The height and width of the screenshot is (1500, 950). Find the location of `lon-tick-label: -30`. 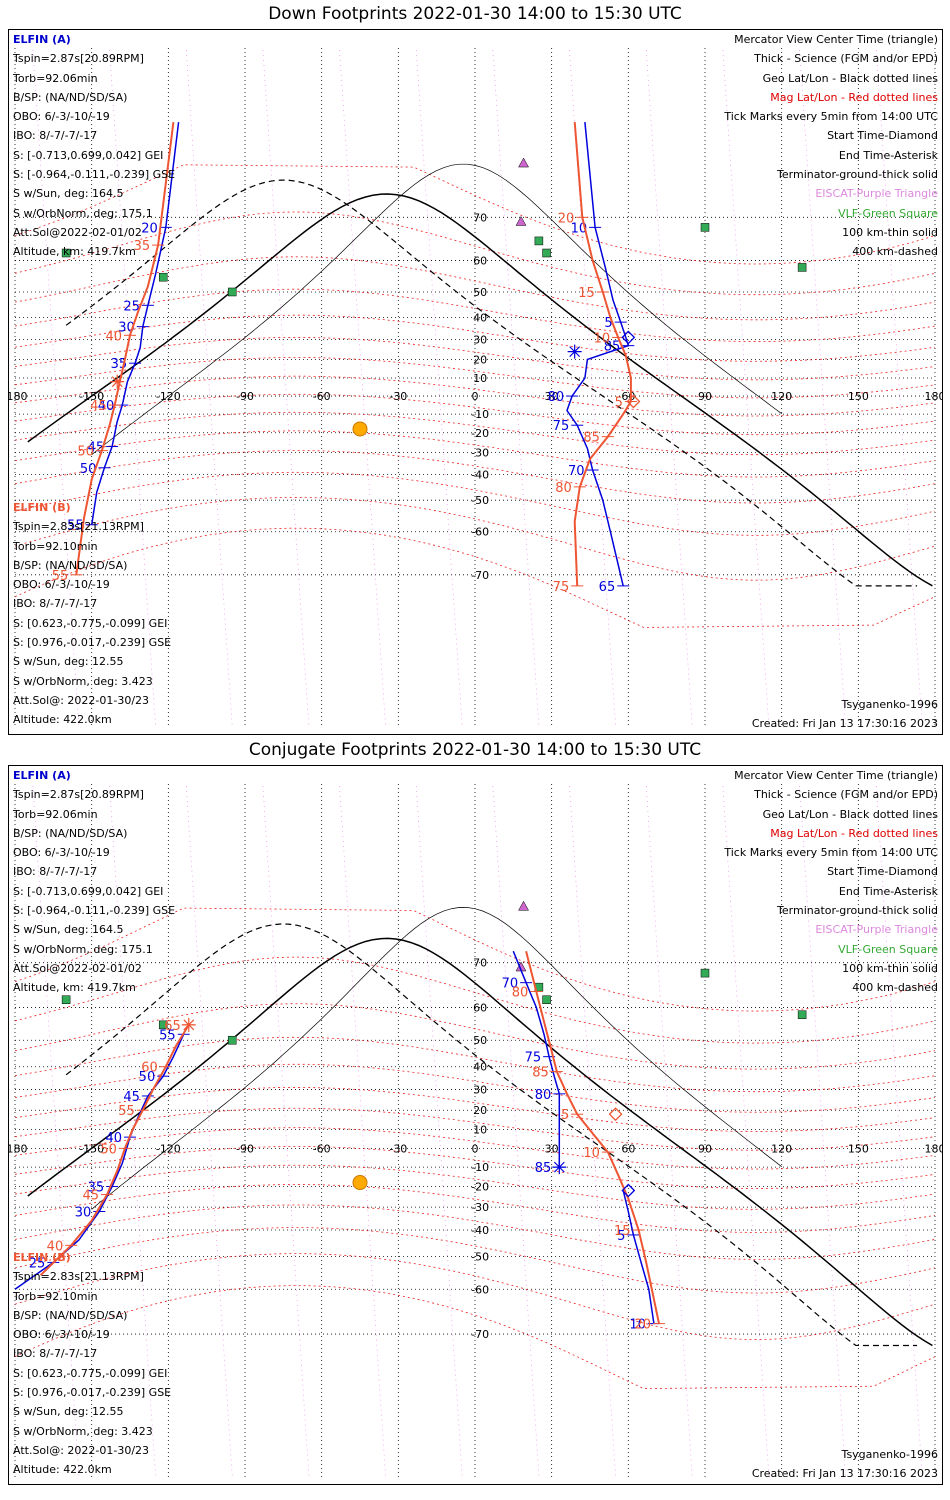

lon-tick-label: -30 is located at coordinates (398, 1148).